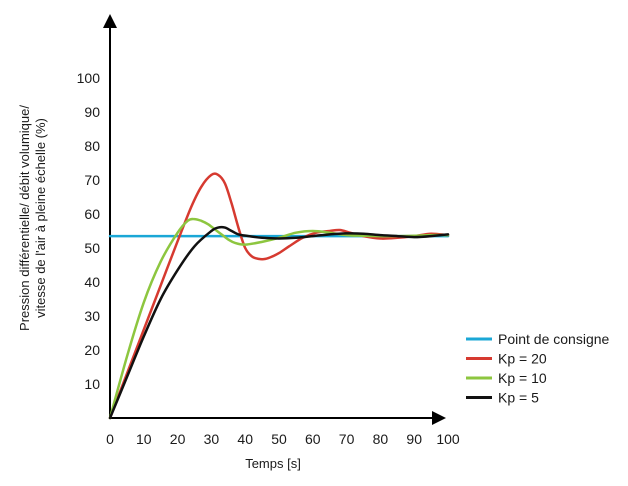  Describe the element at coordinates (522, 378) in the screenshot. I see `legend-label: Kp = 10` at that location.